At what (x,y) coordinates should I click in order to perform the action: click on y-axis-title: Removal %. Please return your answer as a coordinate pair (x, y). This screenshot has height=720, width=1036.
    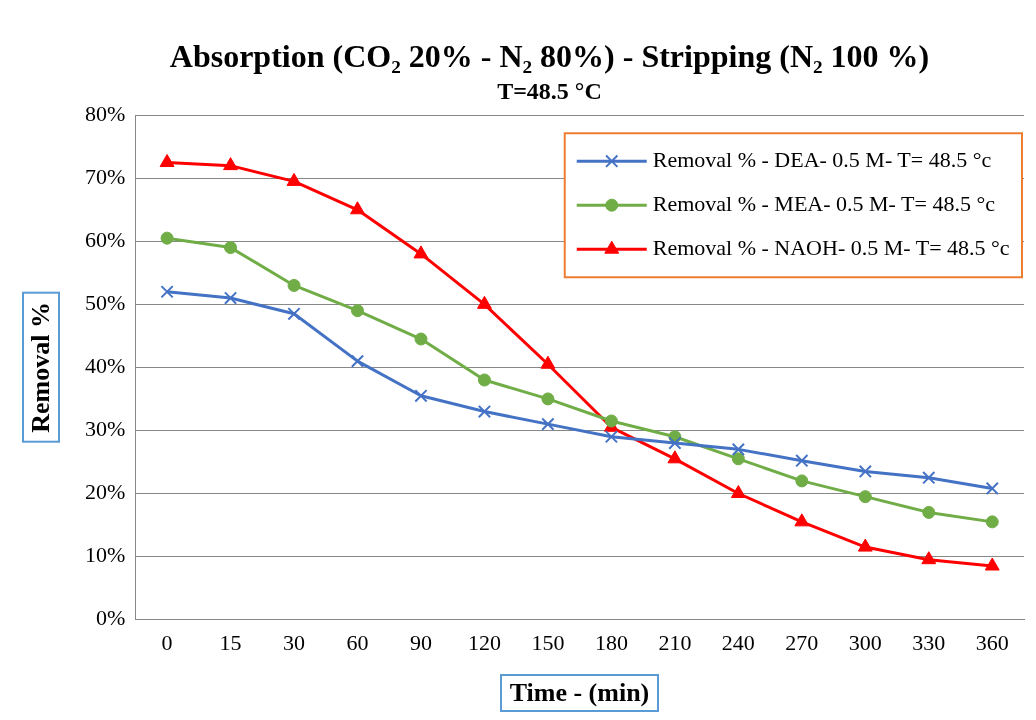
    Looking at the image, I should click on (41, 367).